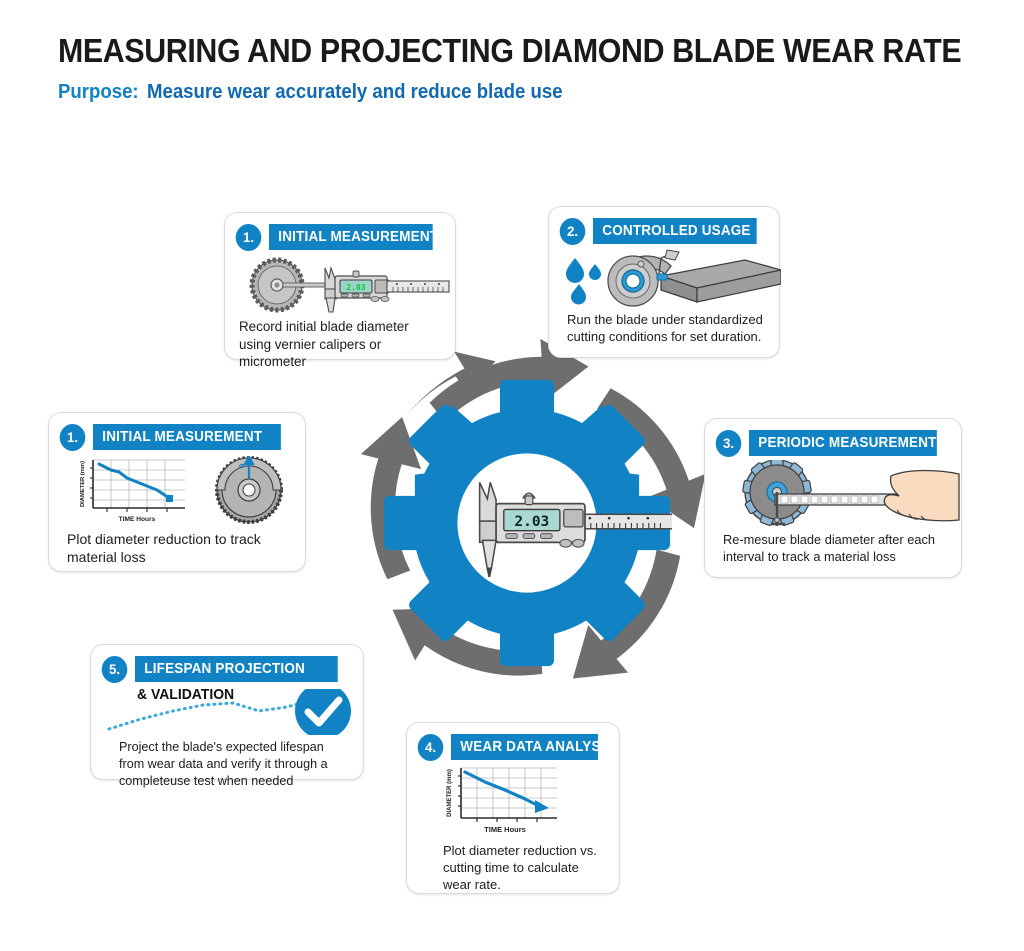 Image resolution: width=1024 pixels, height=951 pixels. I want to click on card-header: 2. CONTROLLED USAGE, so click(664, 226).